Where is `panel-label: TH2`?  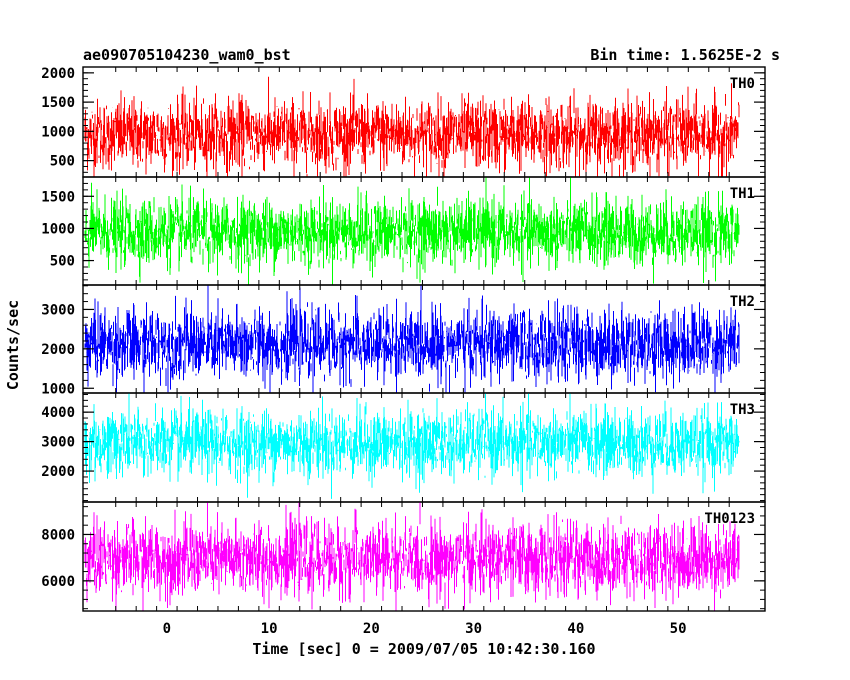 panel-label: TH2 is located at coordinates (742, 302).